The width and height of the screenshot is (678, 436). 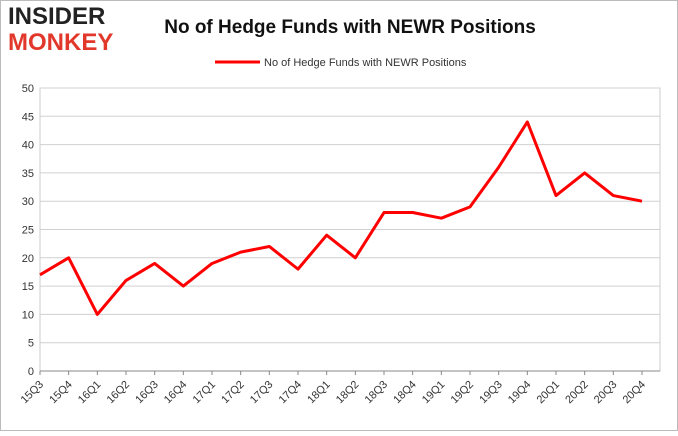 I want to click on chart-title: No of Hedge Funds with NEWR Positions, so click(x=350, y=27).